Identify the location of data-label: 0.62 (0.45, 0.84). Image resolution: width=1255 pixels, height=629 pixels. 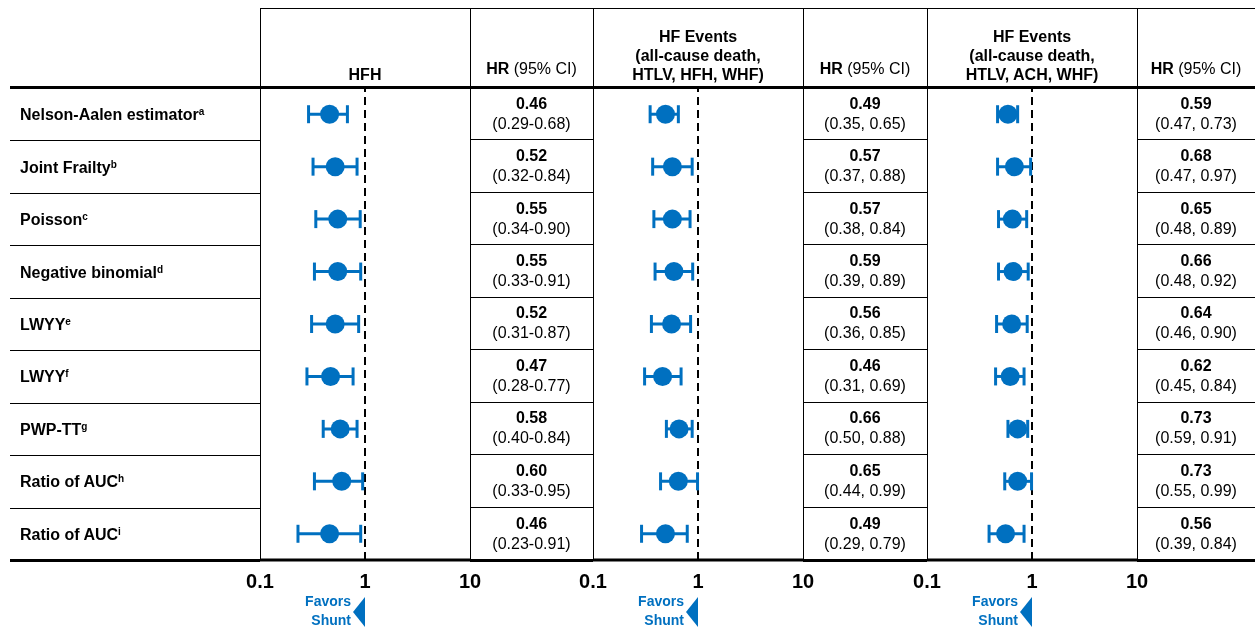
(1196, 375).